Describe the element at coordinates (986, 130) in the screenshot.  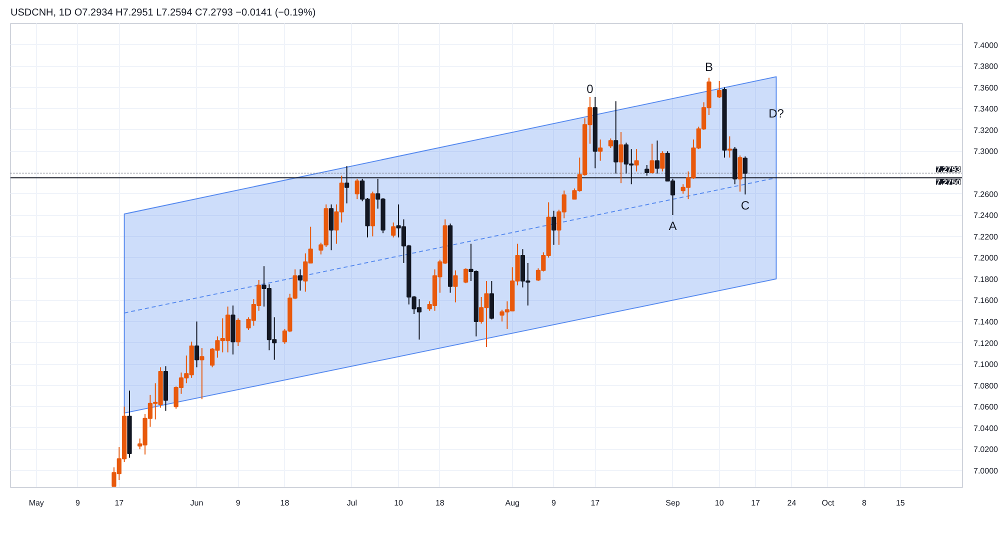
I see `y-tick-label: 7.3200` at that location.